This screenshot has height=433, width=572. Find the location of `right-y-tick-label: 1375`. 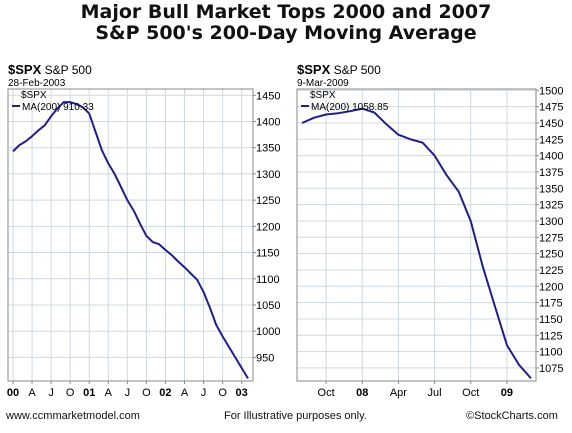

right-y-tick-label: 1375 is located at coordinates (551, 173).